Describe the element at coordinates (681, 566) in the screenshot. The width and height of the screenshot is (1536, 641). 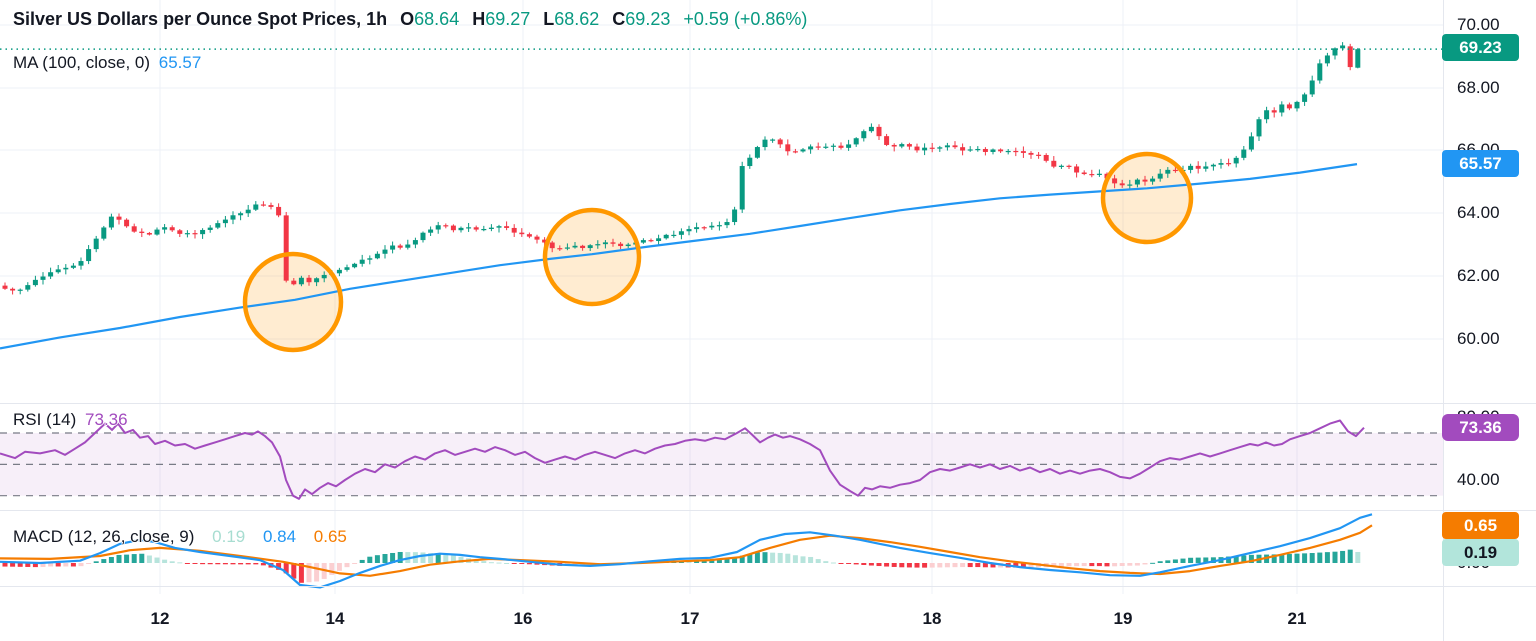
I see `macd-histogram` at that location.